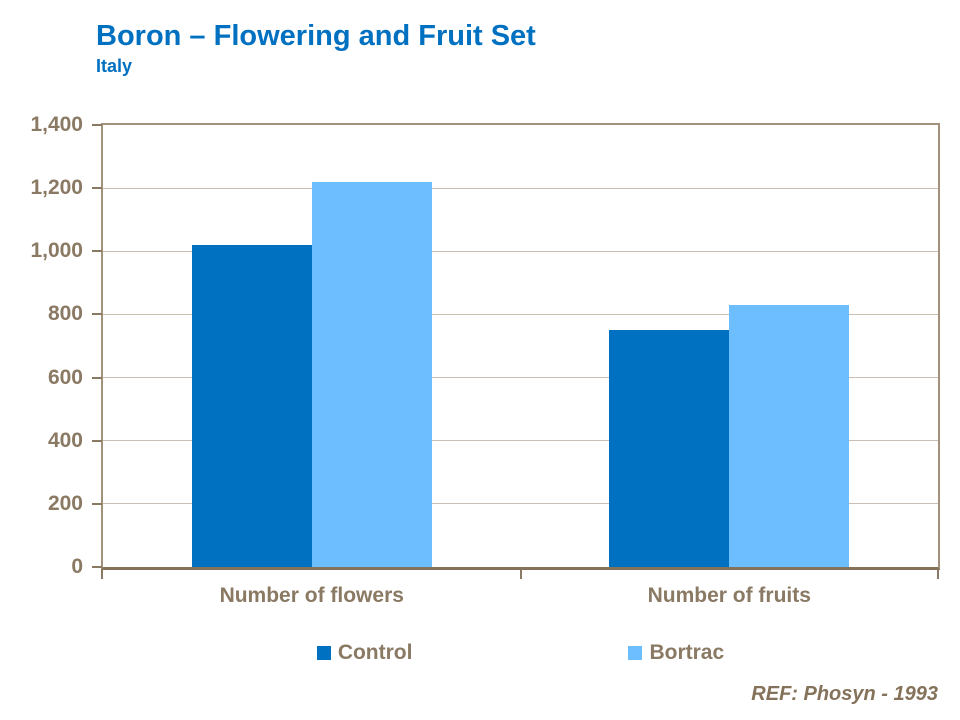 Image resolution: width=960 pixels, height=720 pixels. I want to click on legend-label: Bortrac, so click(687, 652).